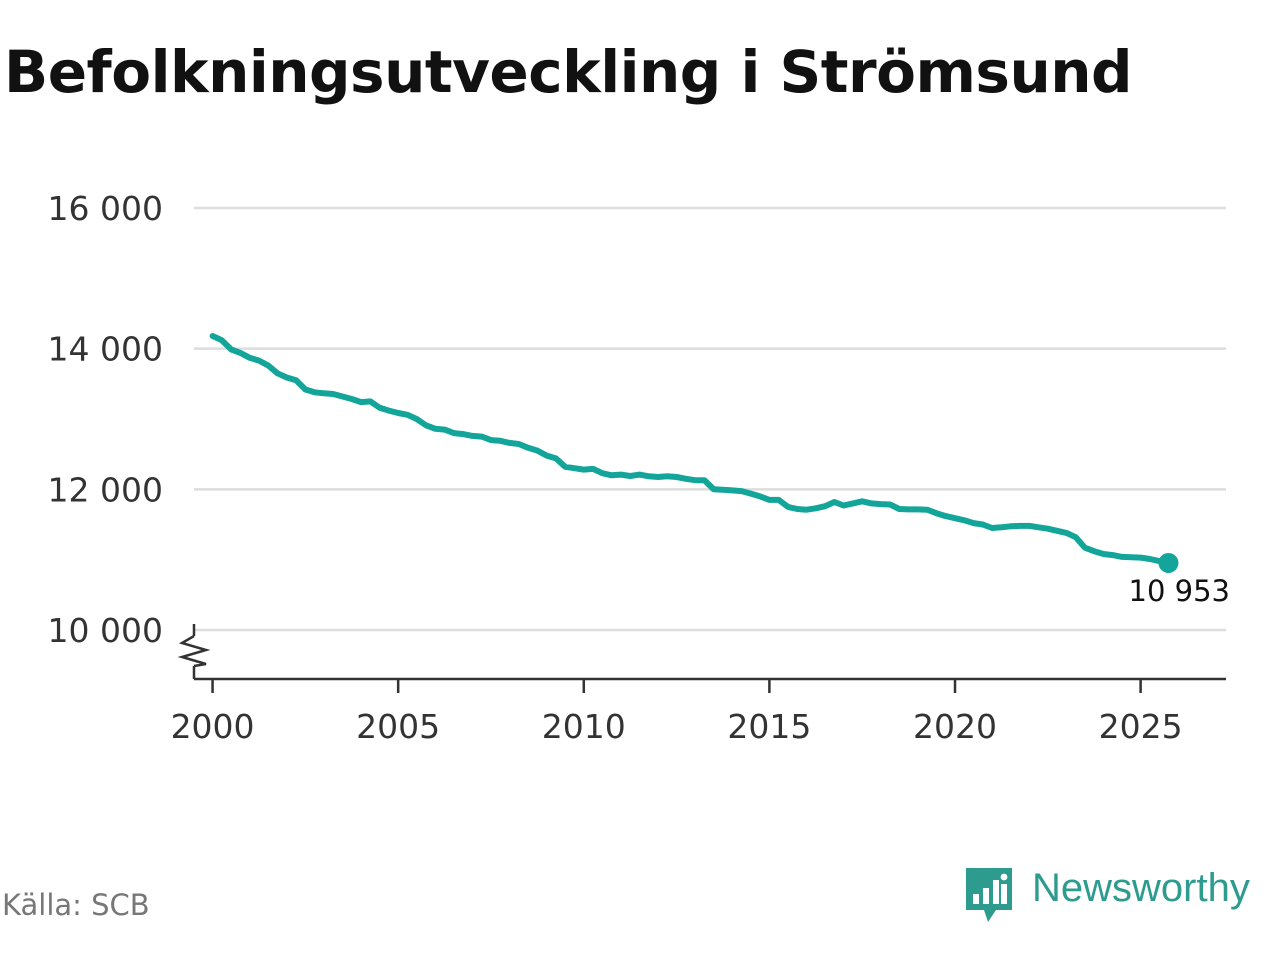  What do you see at coordinates (769, 726) in the screenshot?
I see `x-tick-label: 2015` at bounding box center [769, 726].